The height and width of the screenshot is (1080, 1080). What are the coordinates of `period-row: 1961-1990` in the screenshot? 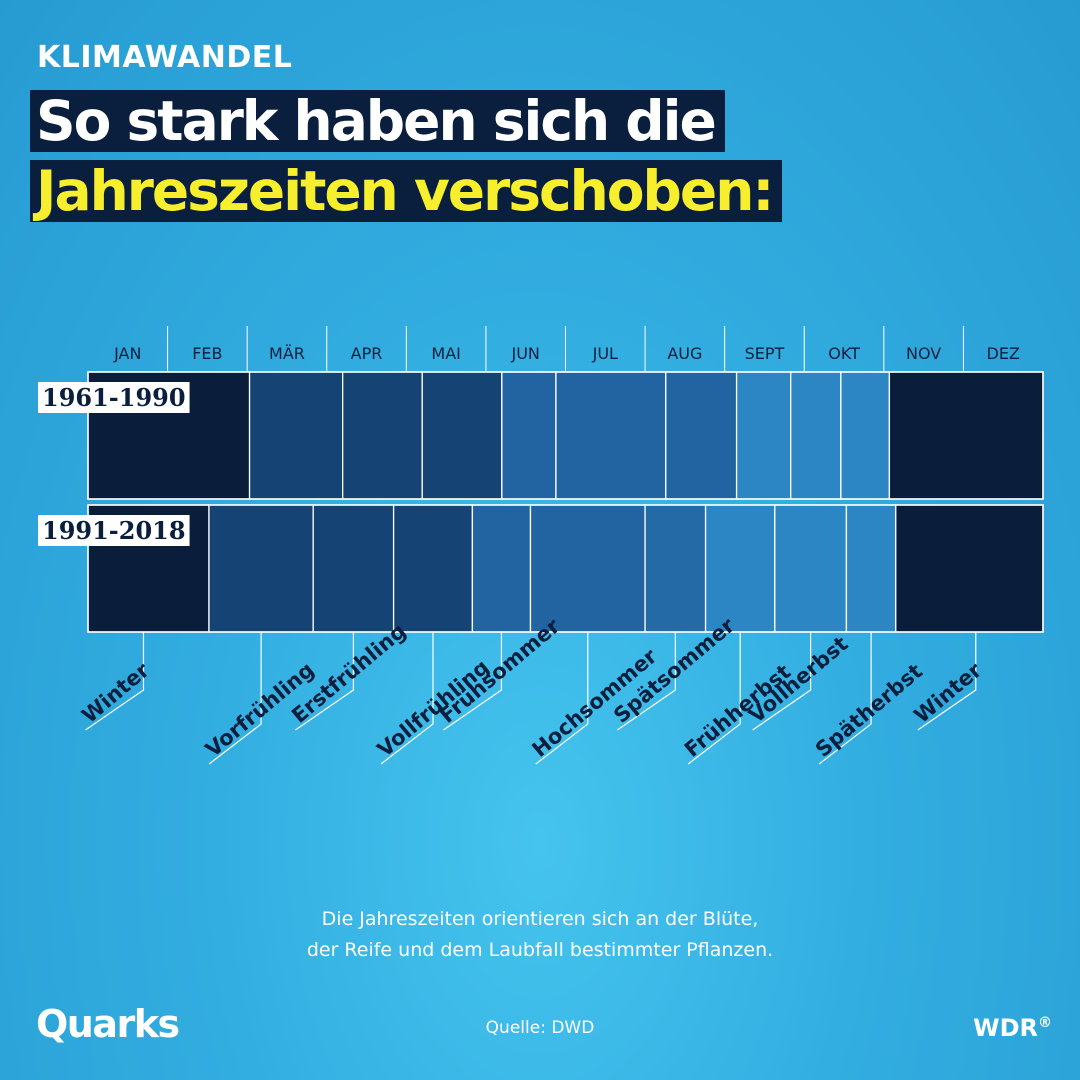 It's located at (541, 435).